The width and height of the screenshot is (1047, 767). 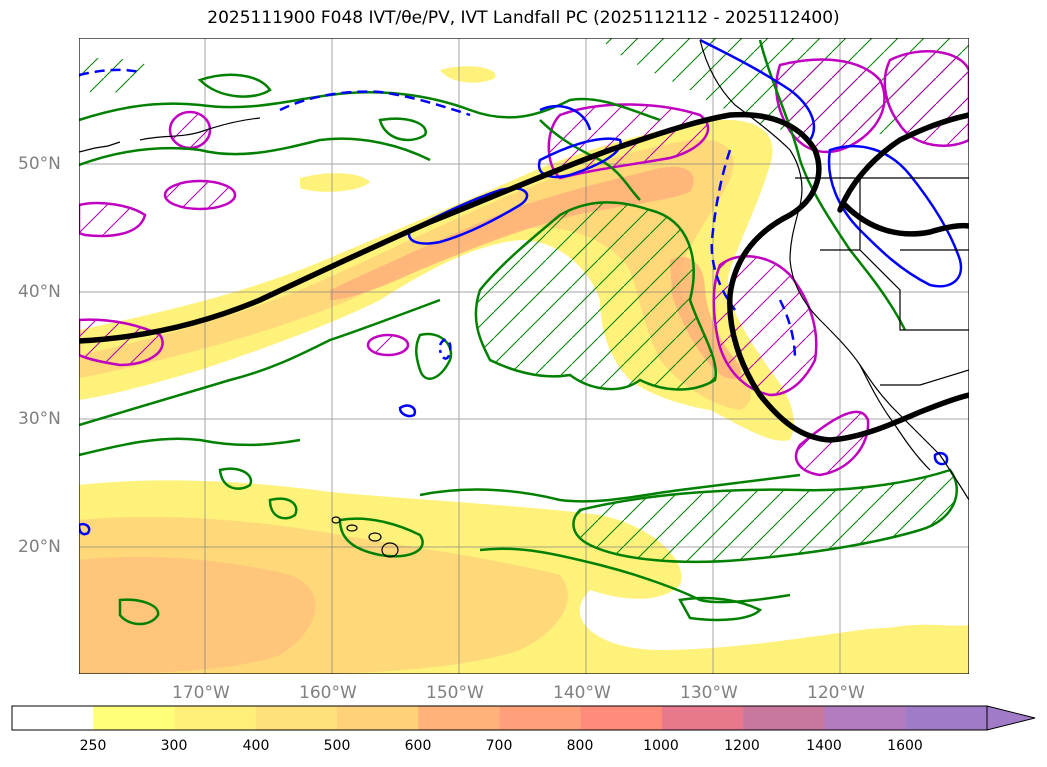 I want to click on ivt-south-band-high, so click(x=197, y=615).